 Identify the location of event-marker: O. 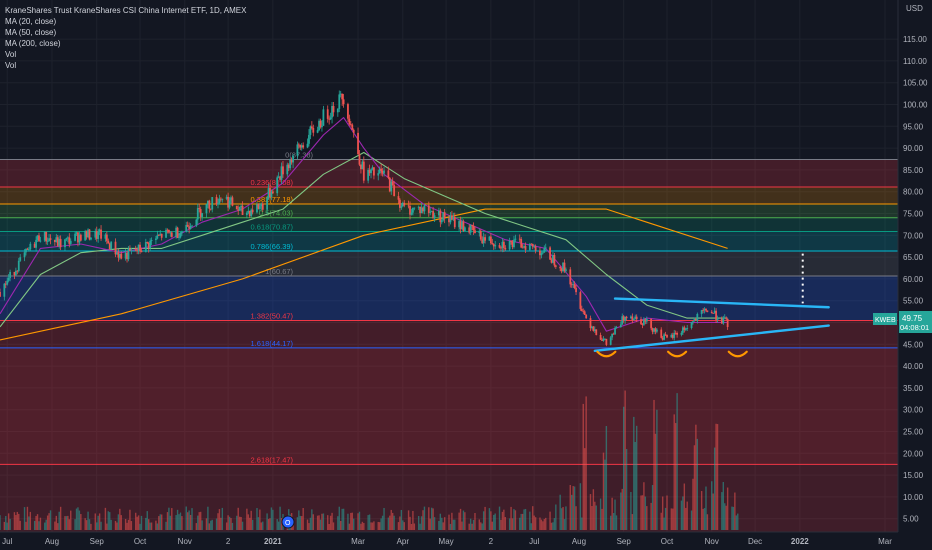
(288, 522).